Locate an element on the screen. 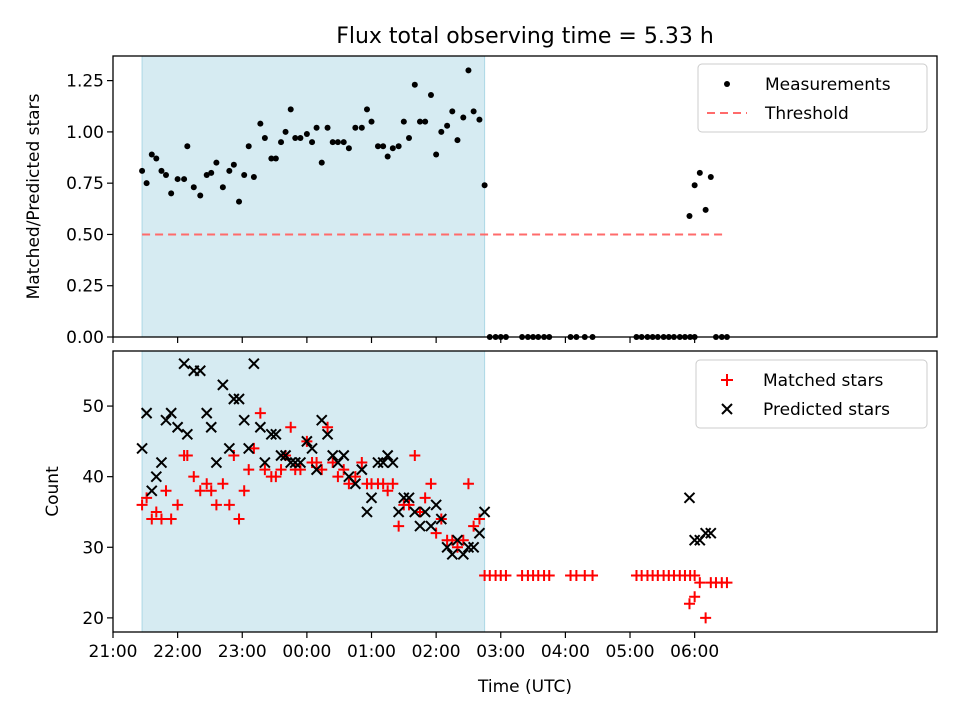  count-legend: Matched stars Predicted stars is located at coordinates (811, 394).